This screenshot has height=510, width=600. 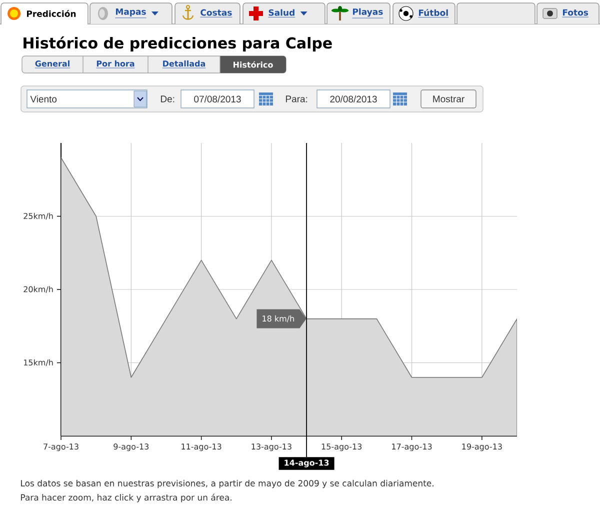 What do you see at coordinates (115, 63) in the screenshot?
I see `text: Por hora` at bounding box center [115, 63].